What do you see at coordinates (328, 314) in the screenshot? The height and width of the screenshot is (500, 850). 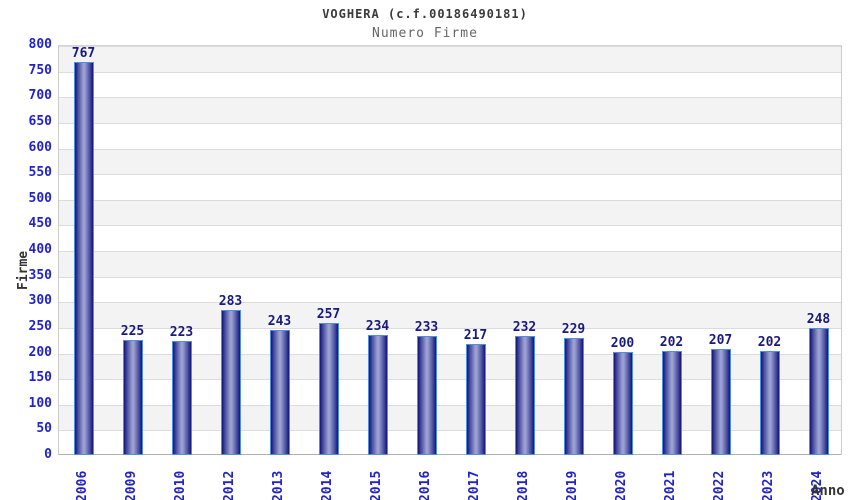 I see `bar-value-label: 257` at bounding box center [328, 314].